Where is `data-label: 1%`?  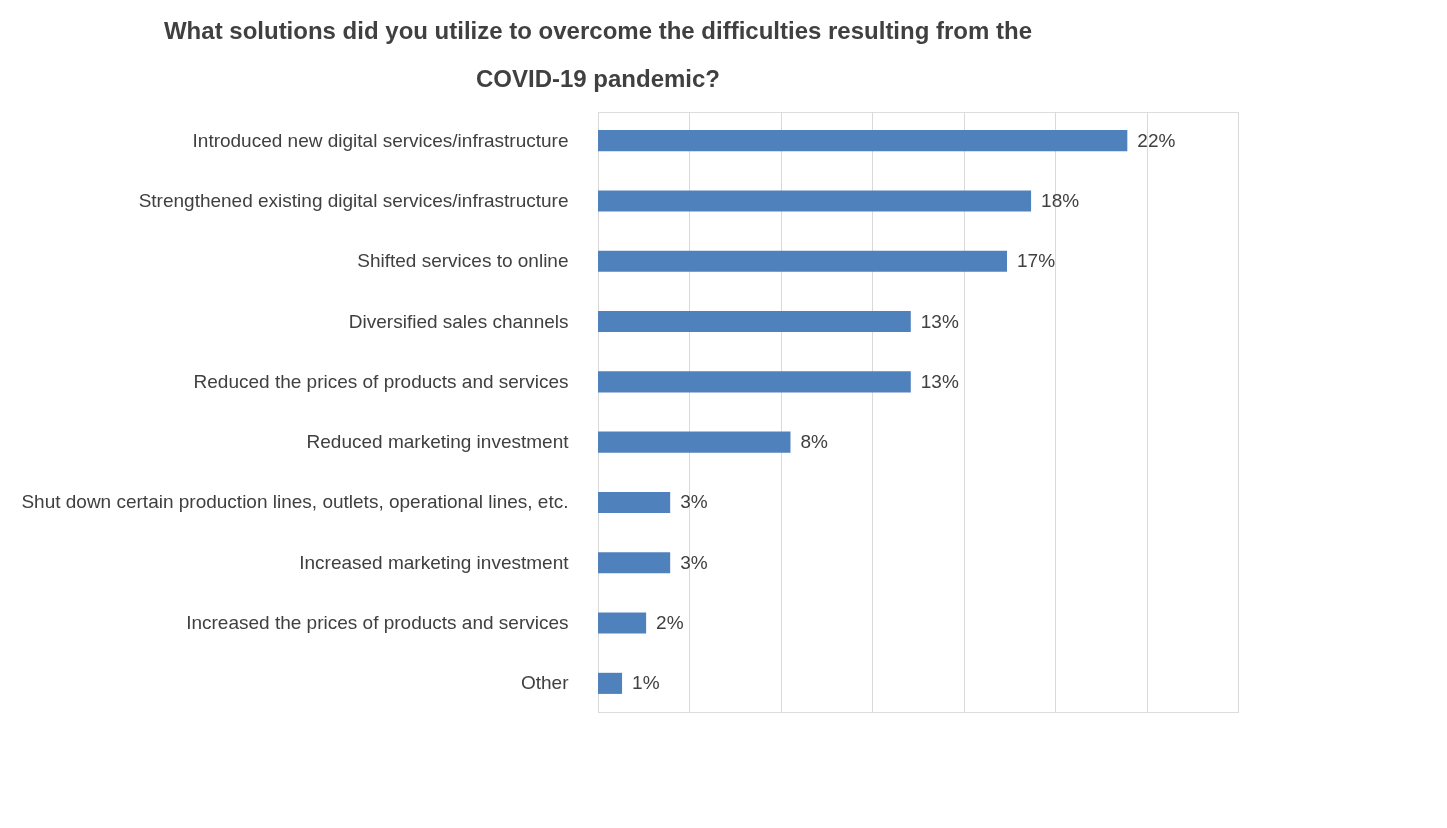 data-label: 1% is located at coordinates (646, 683).